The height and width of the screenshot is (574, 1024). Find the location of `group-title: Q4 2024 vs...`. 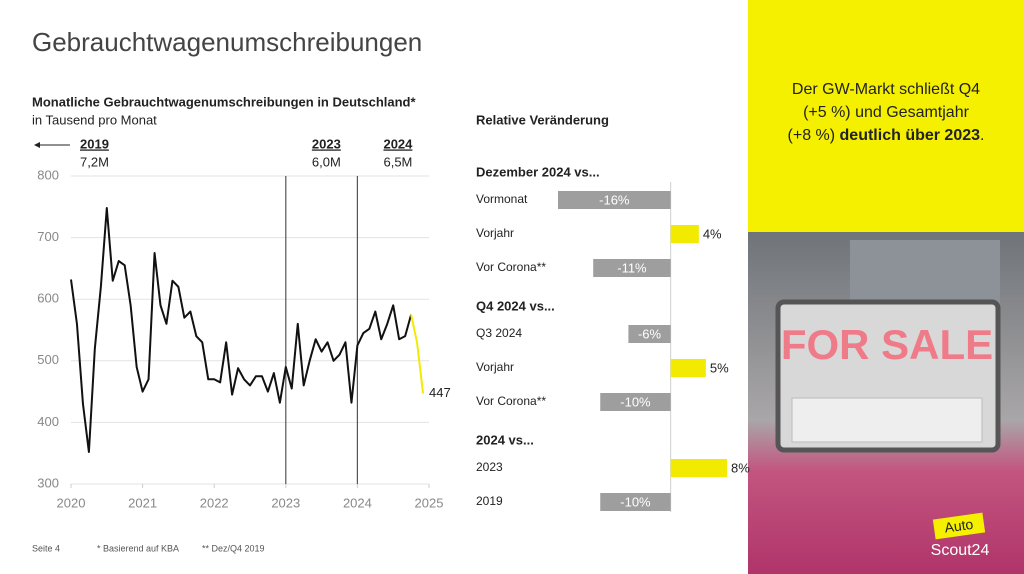

group-title: Q4 2024 vs... is located at coordinates (515, 305).